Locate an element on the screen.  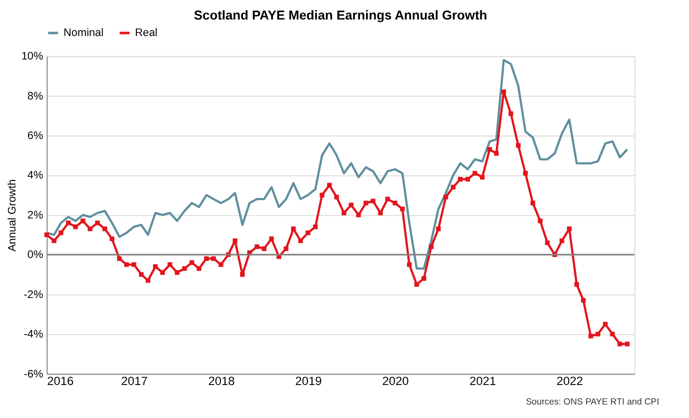
legend-label: Real is located at coordinates (146, 32).